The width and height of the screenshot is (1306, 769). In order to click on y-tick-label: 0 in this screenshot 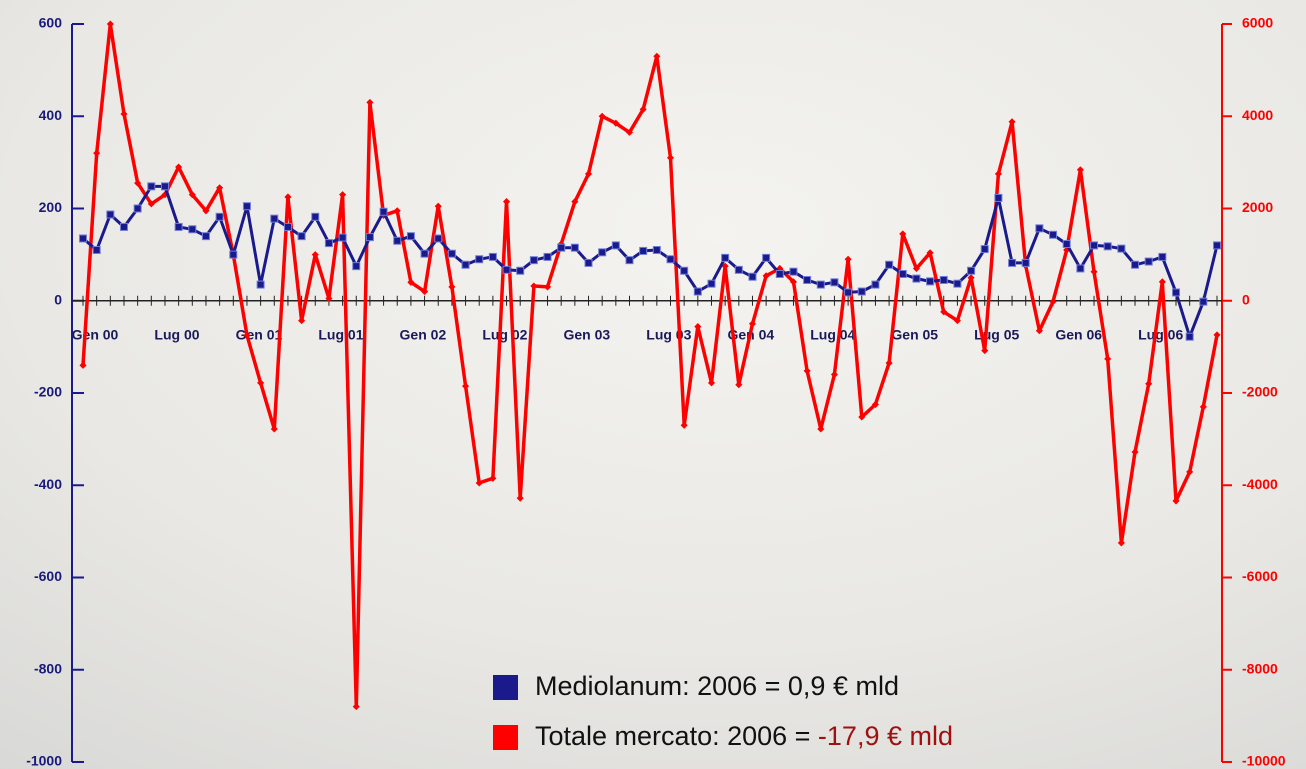, I will do `click(58, 299)`.